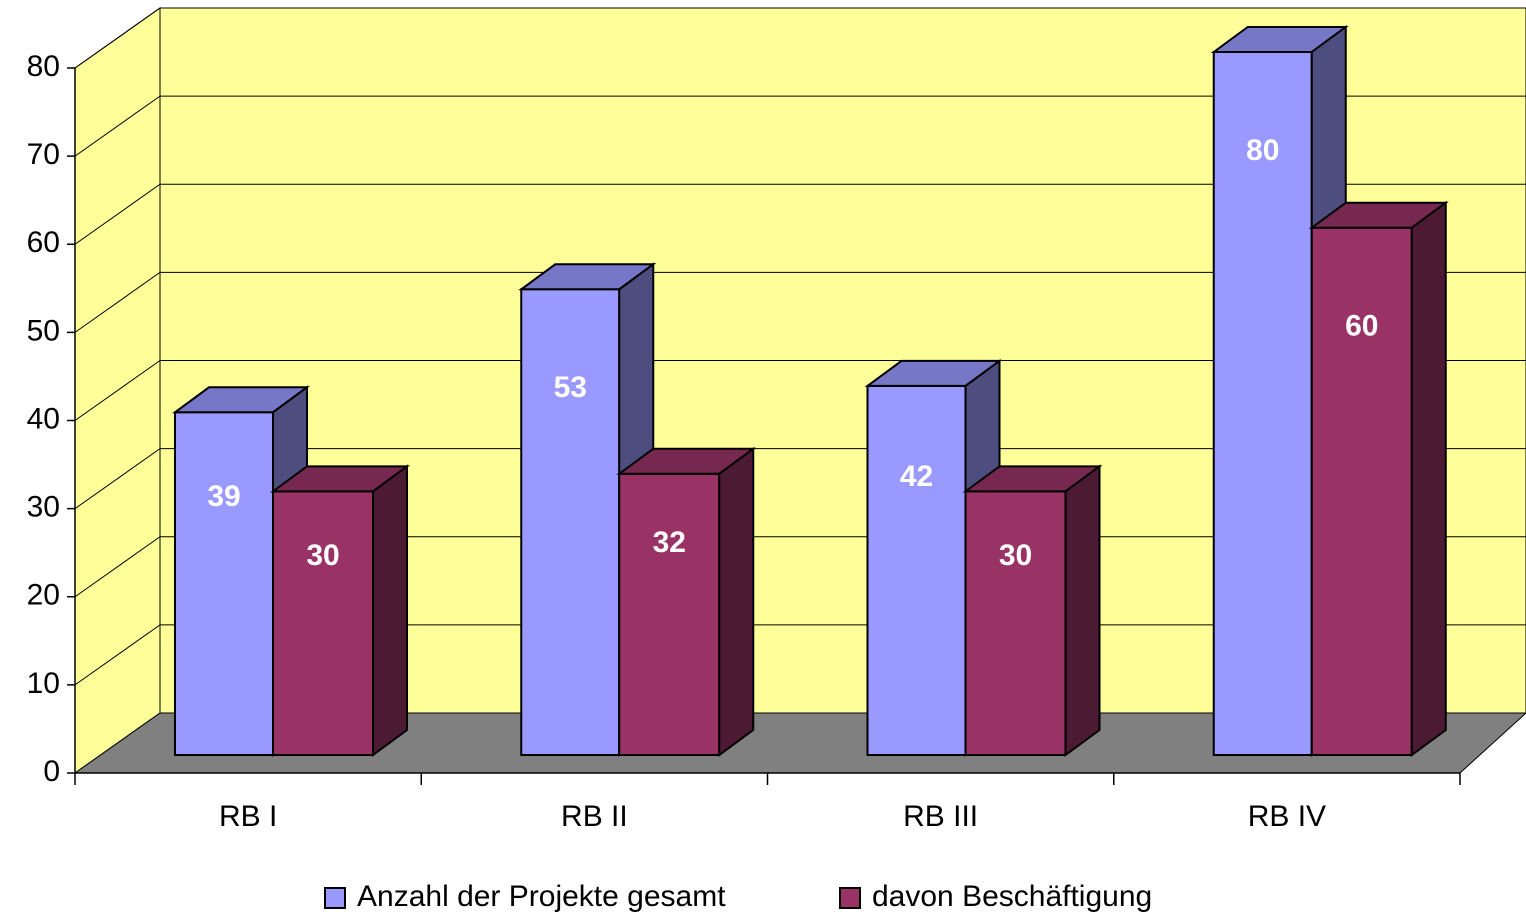 This screenshot has height=921, width=1526. Describe the element at coordinates (43, 66) in the screenshot. I see `y-tick-label: 80` at that location.